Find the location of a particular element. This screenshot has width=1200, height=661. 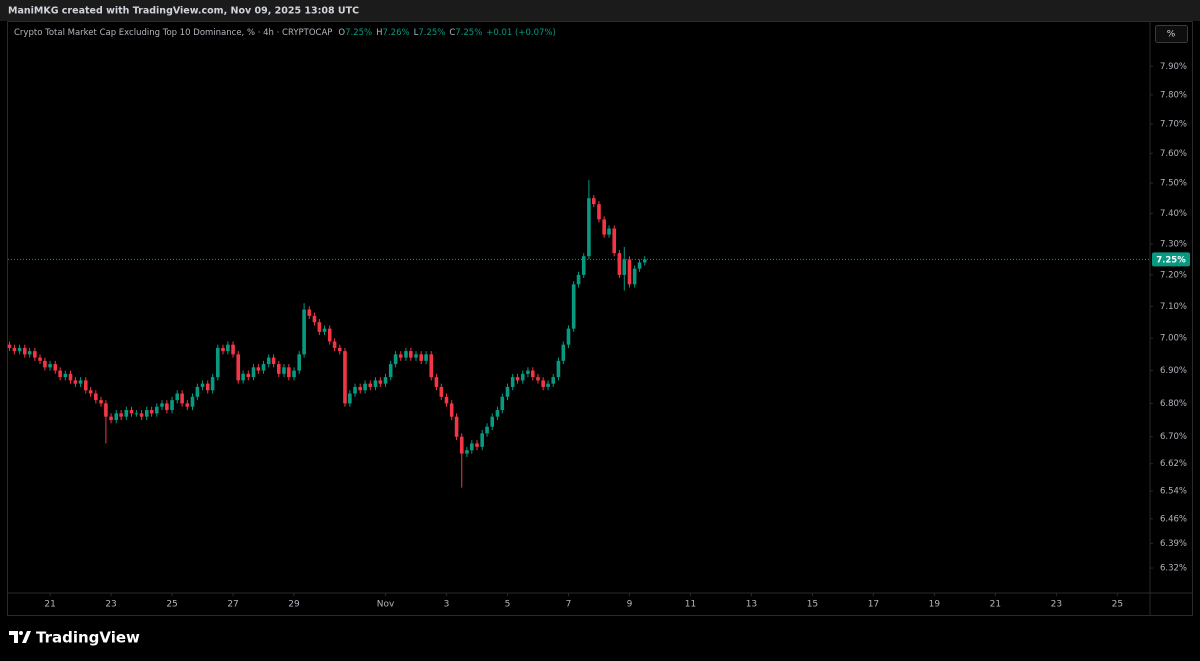

scale-button-label: % is located at coordinates (1171, 35).